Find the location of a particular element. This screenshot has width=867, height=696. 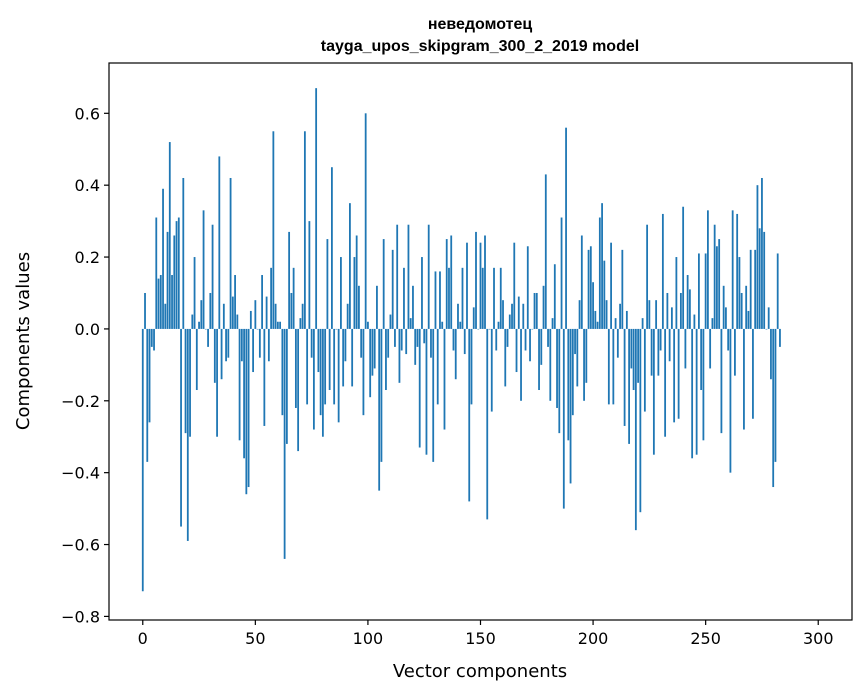

y-axis-ticks: −0.8 −0.6 −0.4 −0.2 0.0 0.2 0.4 0.6 is located at coordinates (85, 365).